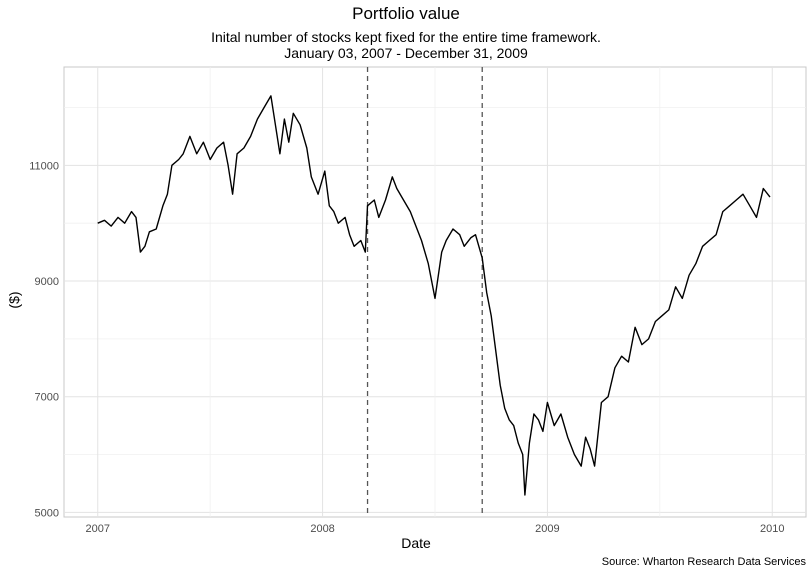  I want to click on x-tick-label: 2008, so click(322, 529).